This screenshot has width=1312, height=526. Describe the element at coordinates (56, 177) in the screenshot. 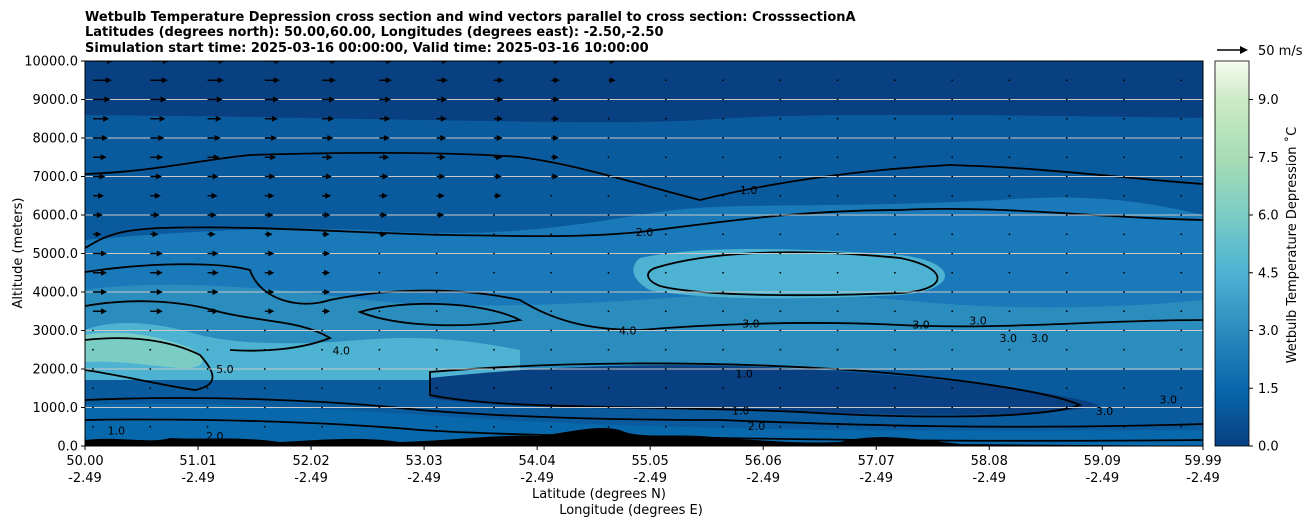

I see `y-tick-label-7: 7000.0` at that location.